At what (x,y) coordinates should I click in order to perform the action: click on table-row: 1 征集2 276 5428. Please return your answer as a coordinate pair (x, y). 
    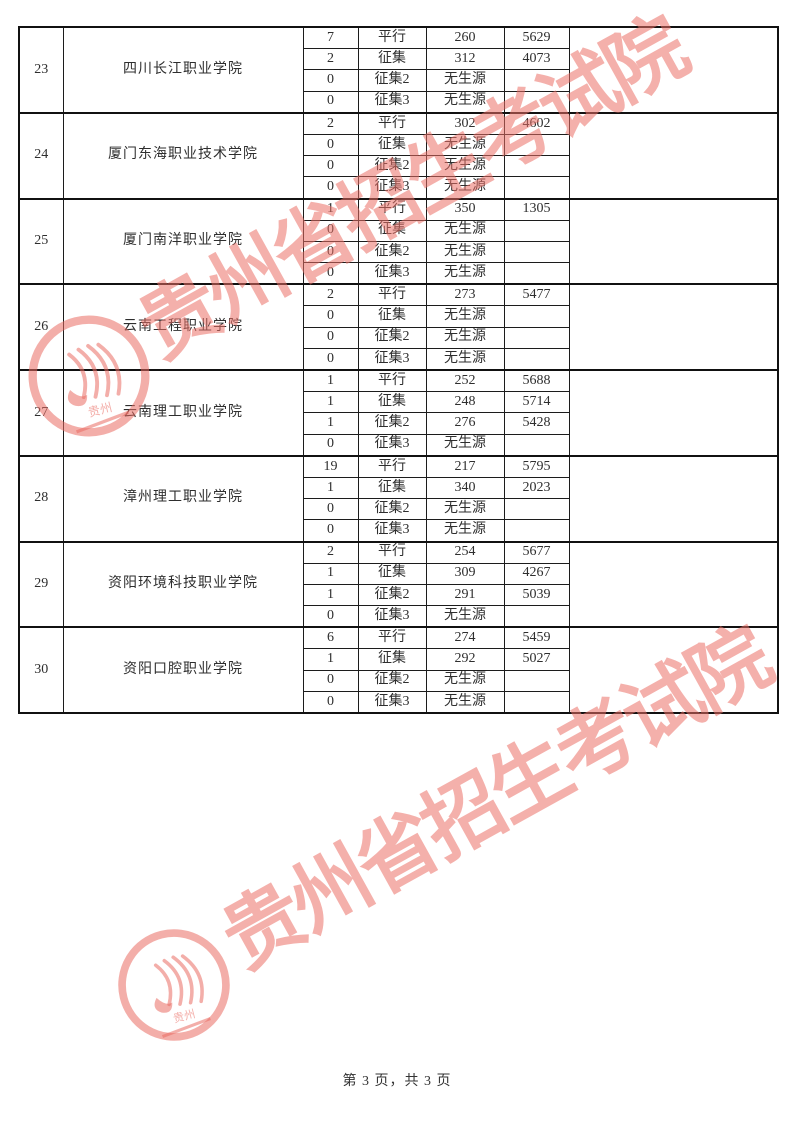
    Looking at the image, I should click on (398, 423).